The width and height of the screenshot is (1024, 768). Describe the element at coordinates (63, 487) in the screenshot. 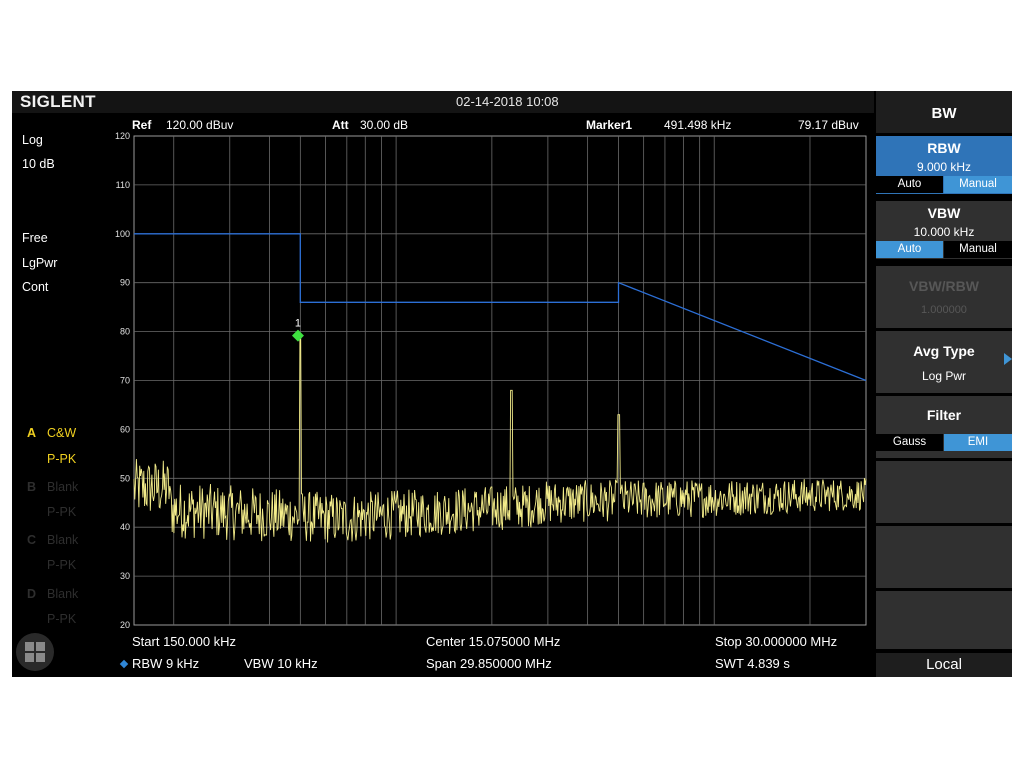

I see `trace-b-type: Blank` at that location.